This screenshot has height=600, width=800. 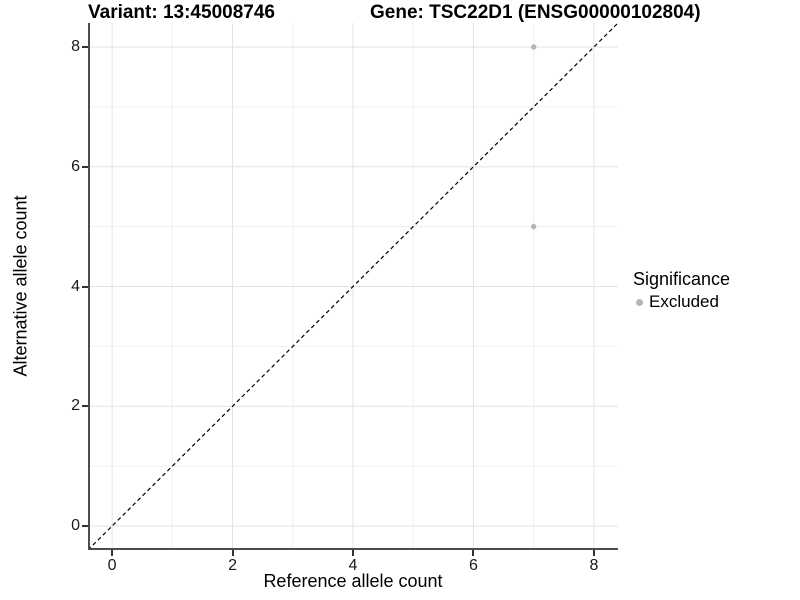 What do you see at coordinates (75, 526) in the screenshot?
I see `y-tick-label: 0` at bounding box center [75, 526].